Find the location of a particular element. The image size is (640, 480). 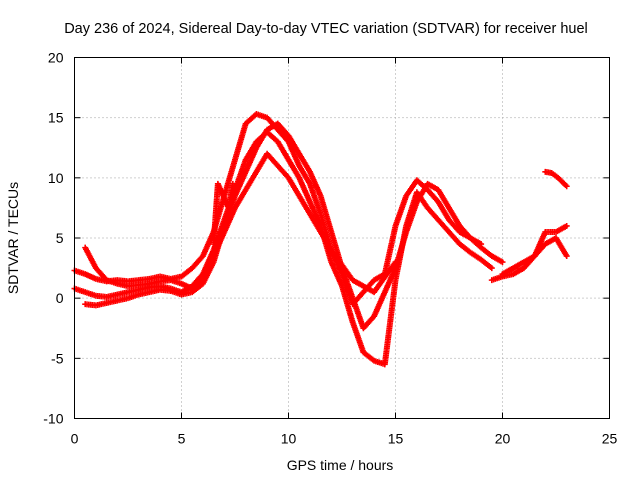

x-tick-label: 10 is located at coordinates (289, 439).